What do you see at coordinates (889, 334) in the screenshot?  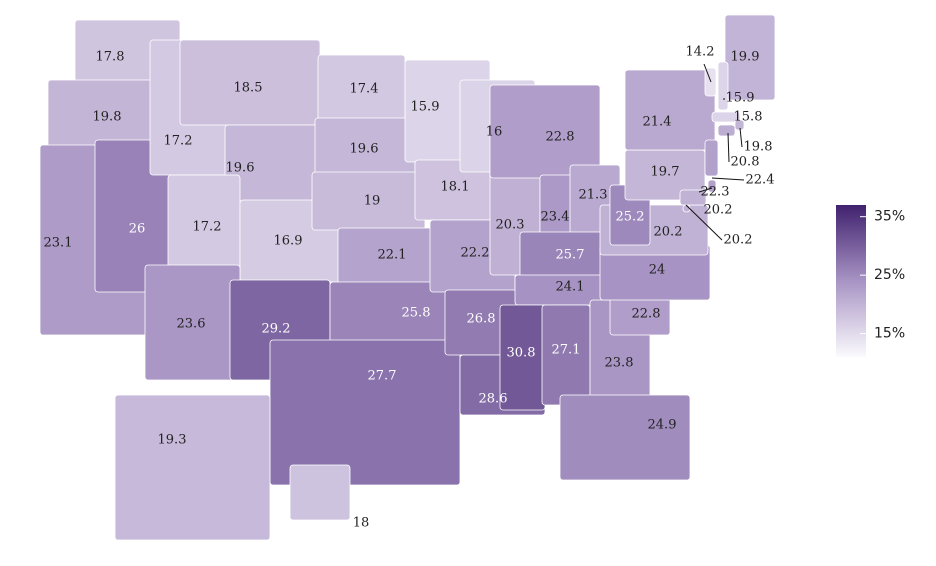 I see `legend-tick-label: 15%` at bounding box center [889, 334].